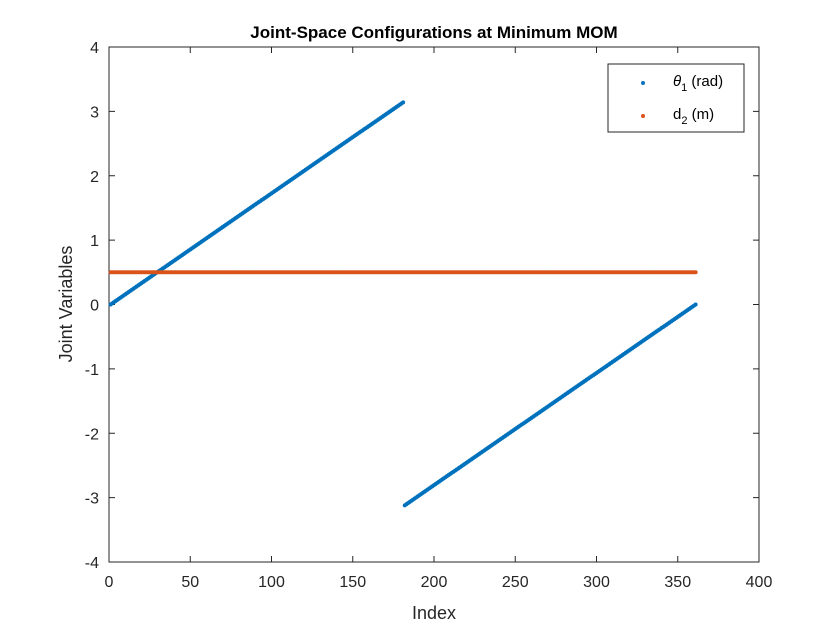  I want to click on x-tick-label: 250, so click(515, 582).